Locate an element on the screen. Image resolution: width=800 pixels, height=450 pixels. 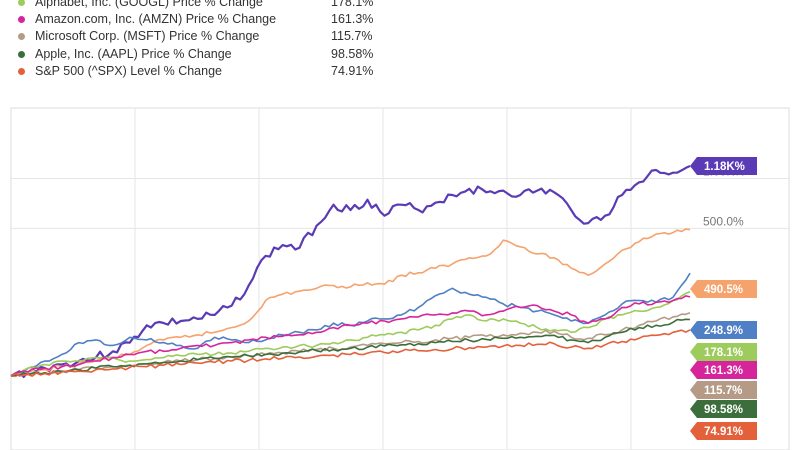
end-label-3: 178.1% is located at coordinates (723, 353).